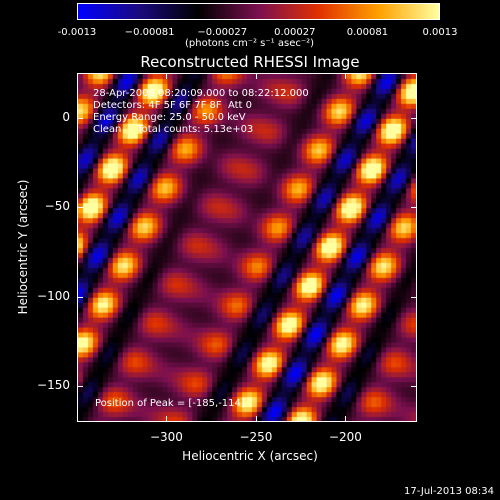 Image resolution: width=500 pixels, height=500 pixels. What do you see at coordinates (201, 93) in the screenshot?
I see `info-line-1: 28-Apr-2006 08:20:09.000 to 08:22:12.000` at bounding box center [201, 93].